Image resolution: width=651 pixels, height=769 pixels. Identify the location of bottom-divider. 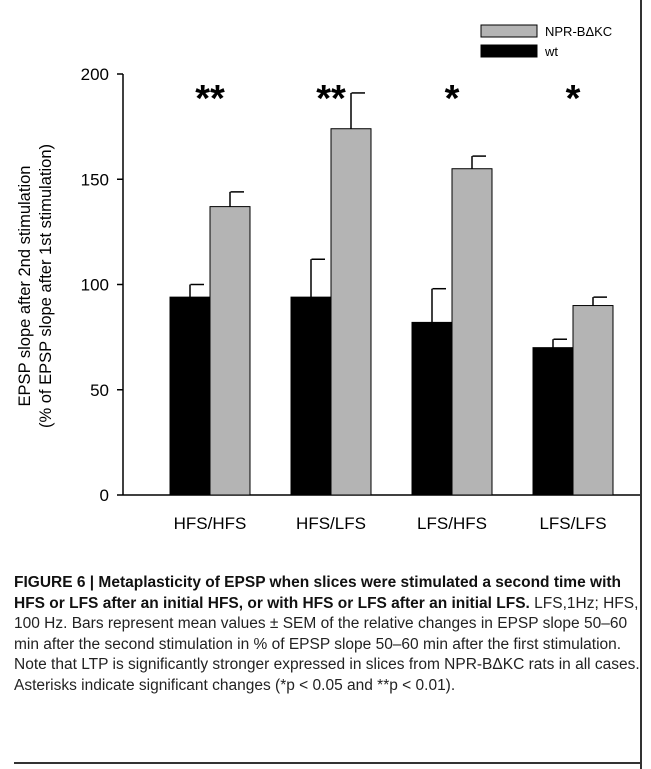
(327, 763).